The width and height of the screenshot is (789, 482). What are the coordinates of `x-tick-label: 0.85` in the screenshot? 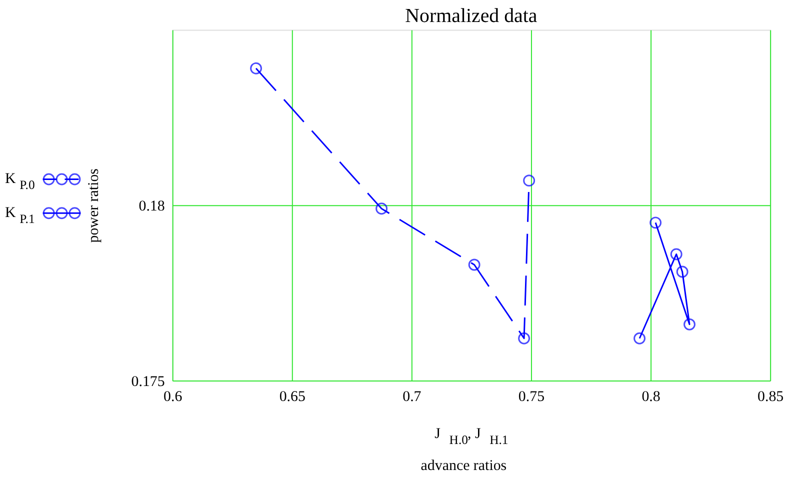 It's located at (771, 396).